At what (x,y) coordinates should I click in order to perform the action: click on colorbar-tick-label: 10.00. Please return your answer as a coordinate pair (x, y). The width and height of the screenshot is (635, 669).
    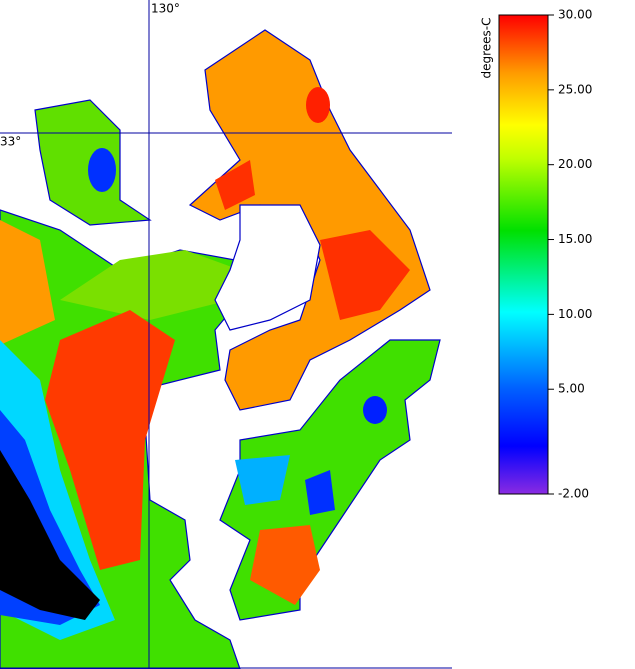
    Looking at the image, I should click on (575, 314).